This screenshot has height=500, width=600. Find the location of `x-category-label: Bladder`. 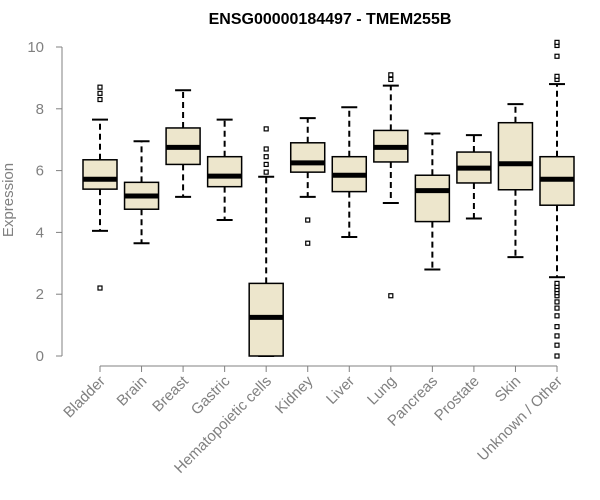

x-category-label: Bladder is located at coordinates (84, 397).